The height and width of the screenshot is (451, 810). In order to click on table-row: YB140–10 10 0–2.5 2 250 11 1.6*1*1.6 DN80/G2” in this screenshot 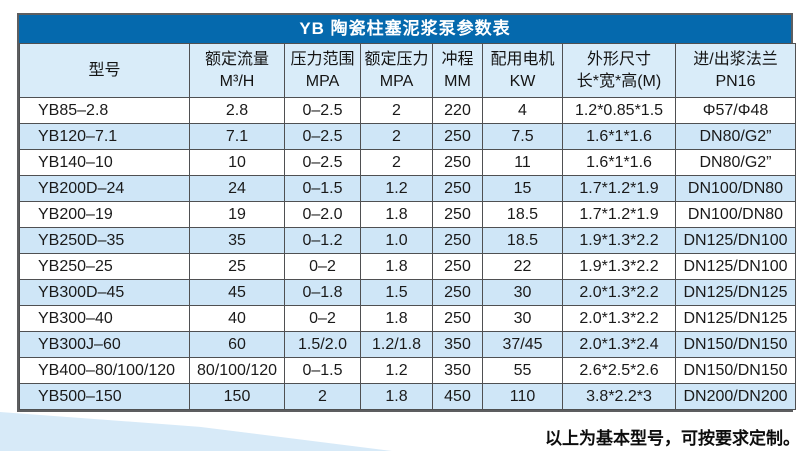, I will do `click(407, 162)`.